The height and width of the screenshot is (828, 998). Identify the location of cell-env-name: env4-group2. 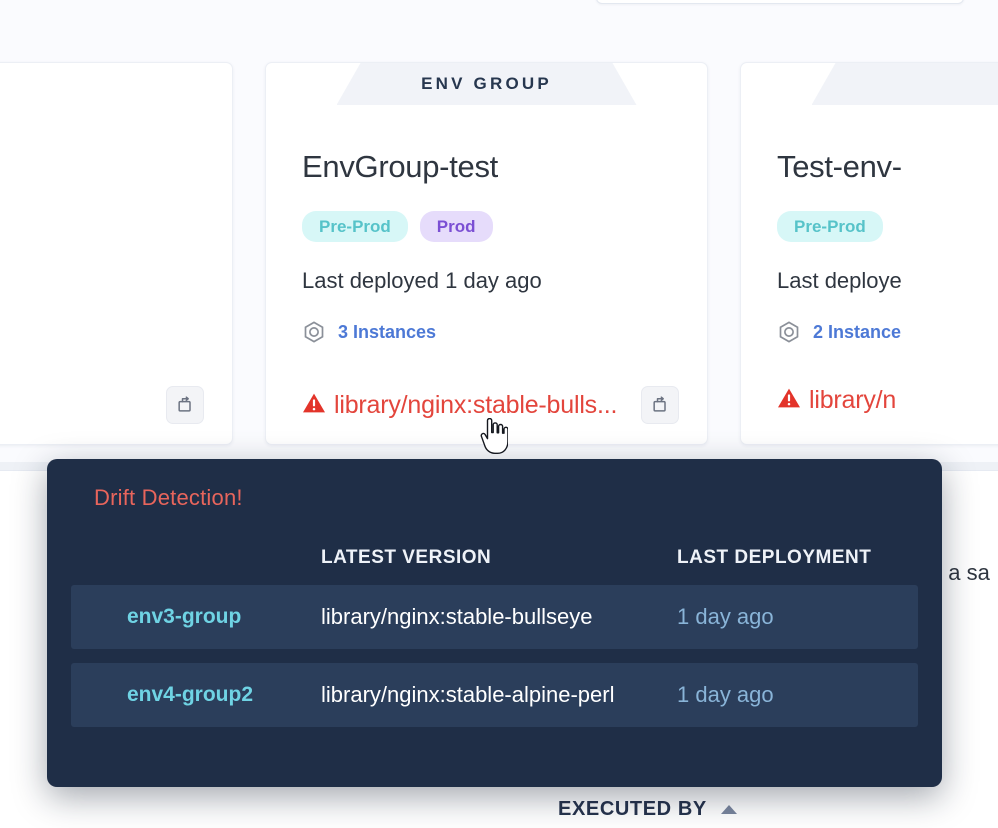
(190, 694).